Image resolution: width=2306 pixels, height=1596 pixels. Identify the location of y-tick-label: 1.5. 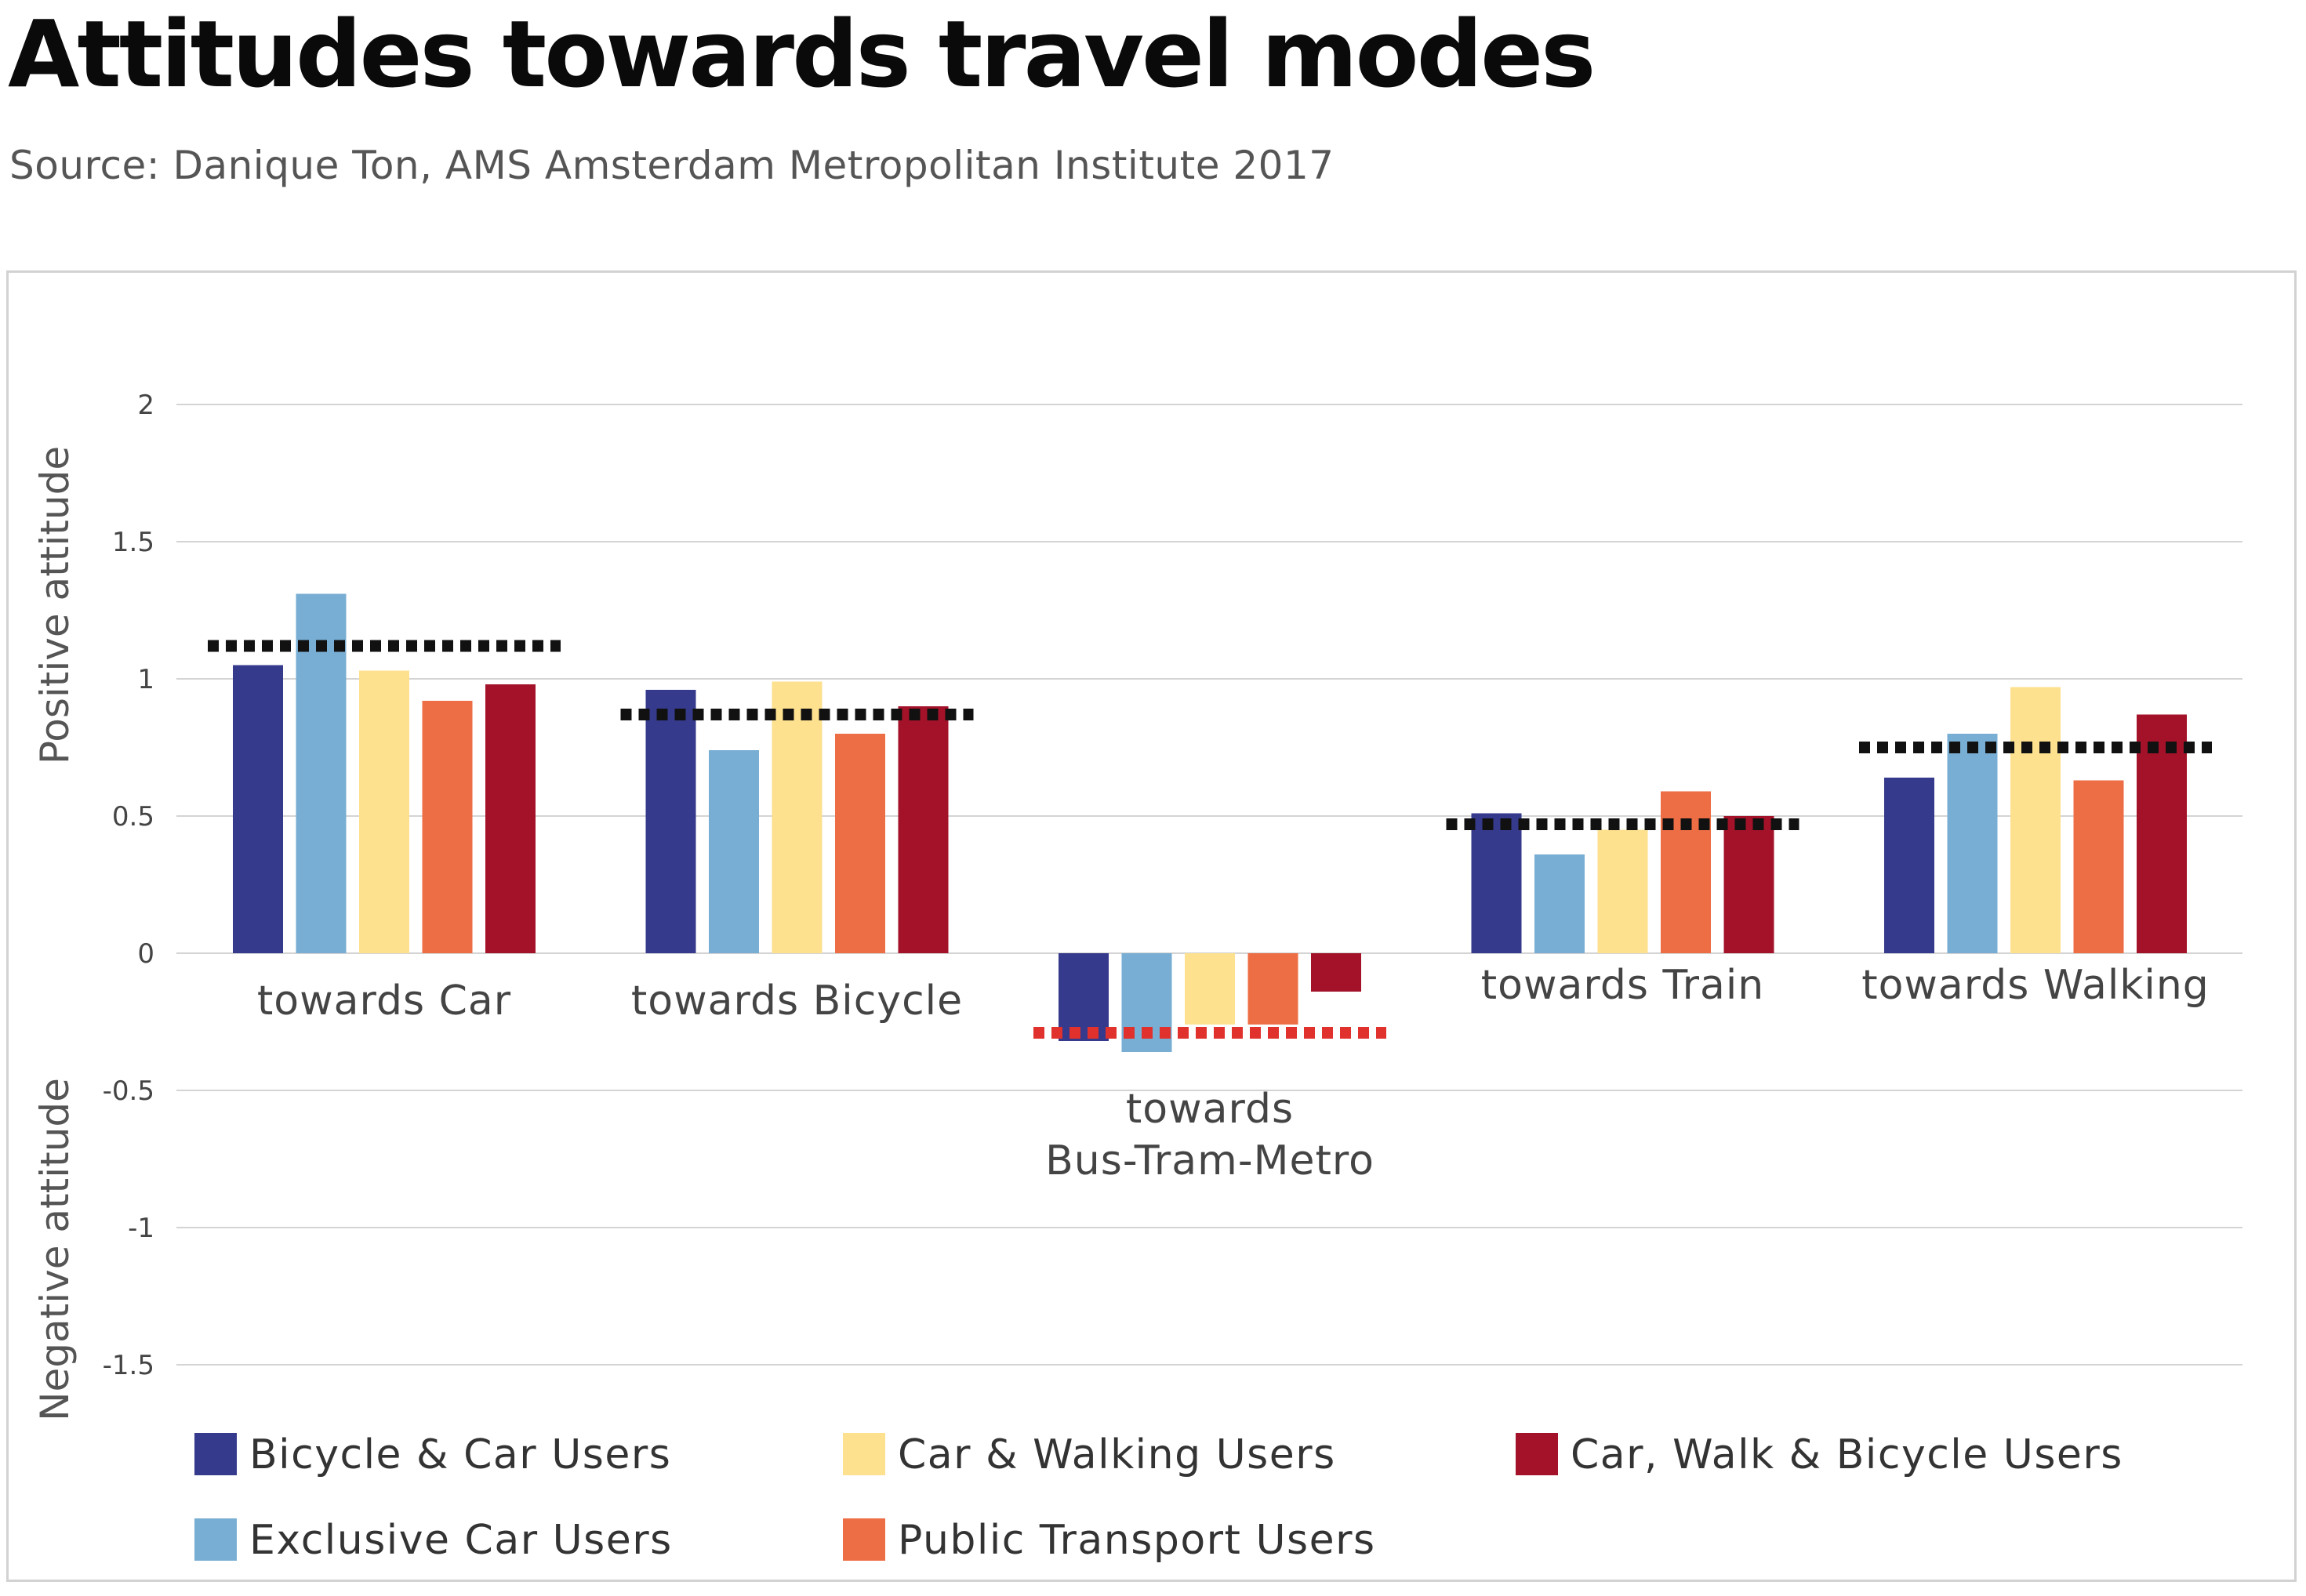
(133, 542).